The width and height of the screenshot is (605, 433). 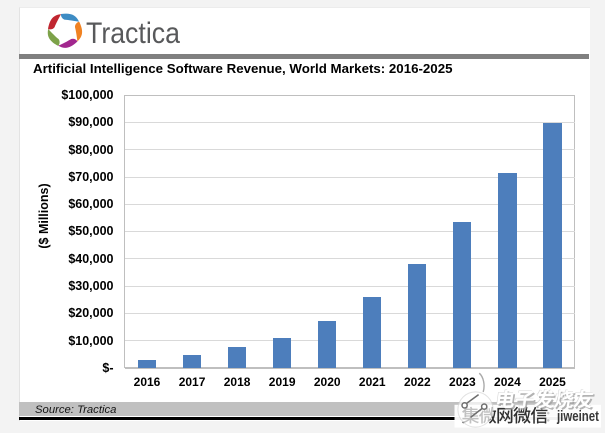 What do you see at coordinates (577, 416) in the screenshot?
I see `svg-text: jiweinet` at bounding box center [577, 416].